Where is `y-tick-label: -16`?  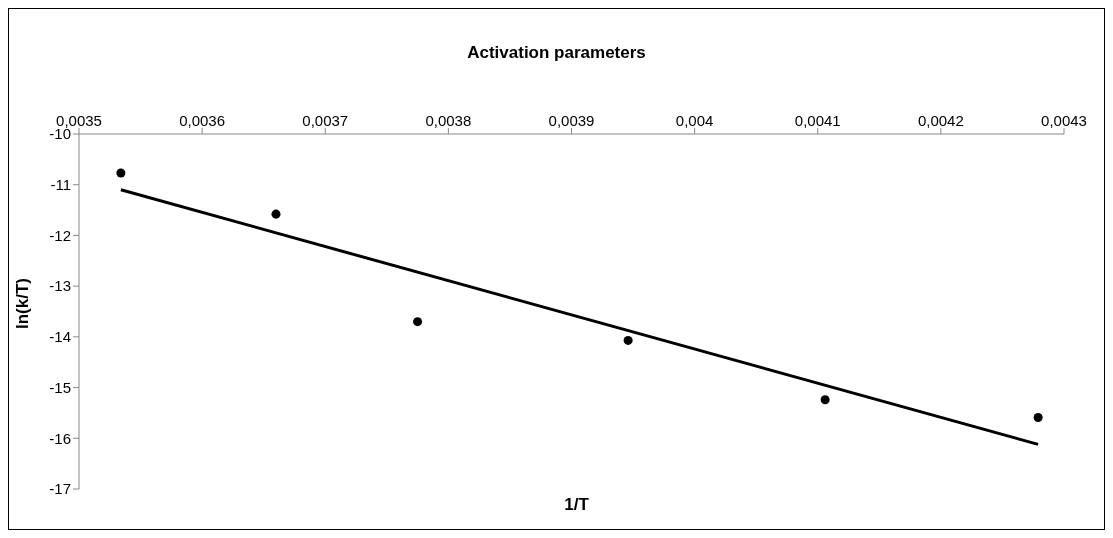 y-tick-label: -16 is located at coordinates (60, 438).